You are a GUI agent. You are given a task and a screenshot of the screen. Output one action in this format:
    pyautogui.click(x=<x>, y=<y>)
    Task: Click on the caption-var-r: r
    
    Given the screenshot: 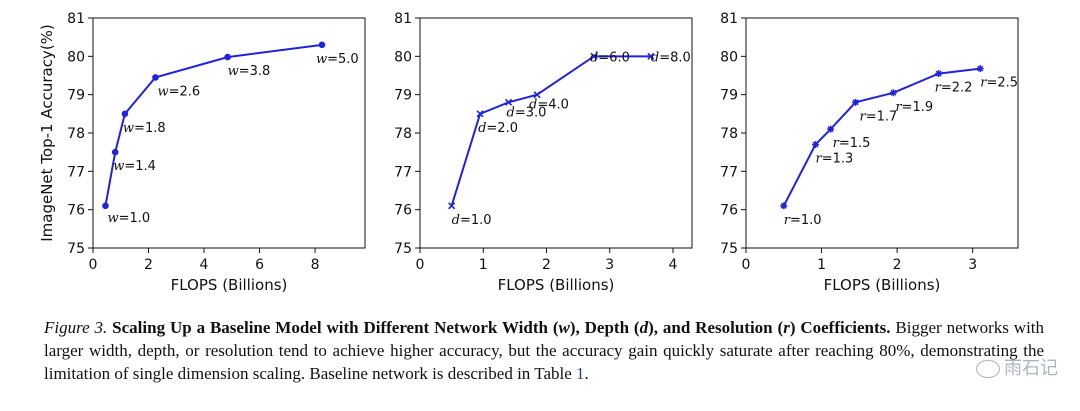 What is the action you would take?
    pyautogui.click(x=786, y=327)
    